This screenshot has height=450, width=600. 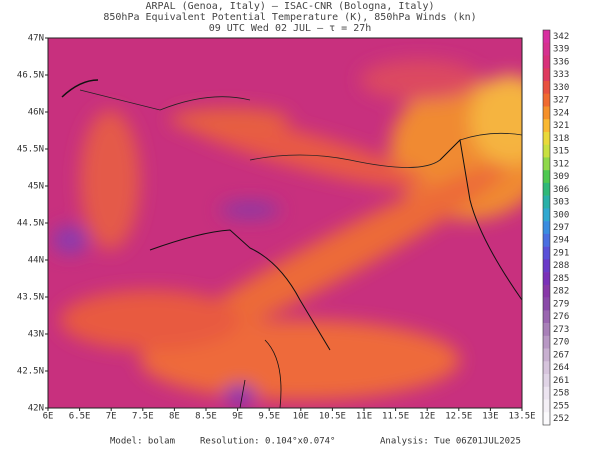 What do you see at coordinates (561, 266) in the screenshot?
I see `colorbar-label: 288` at bounding box center [561, 266].